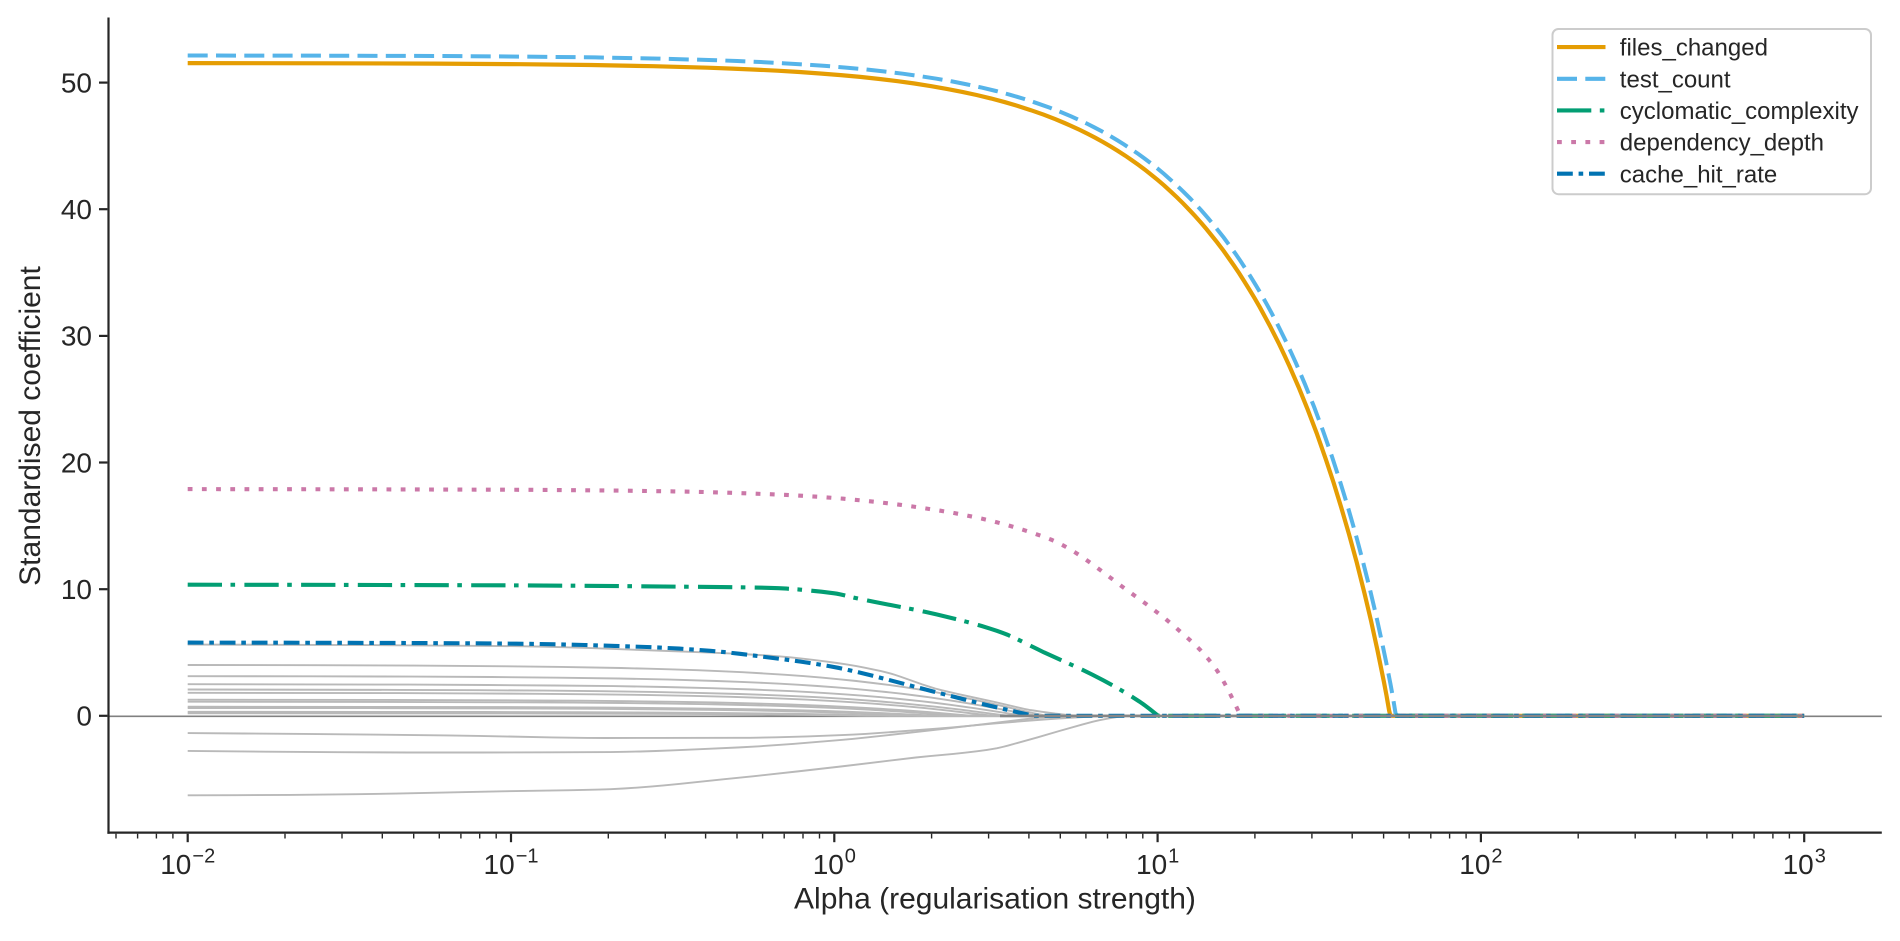 This screenshot has width=1900, height=941. I want to click on svg-text:Alpha (regularisation strength: Alpha (regularisation strength), so click(995, 899).